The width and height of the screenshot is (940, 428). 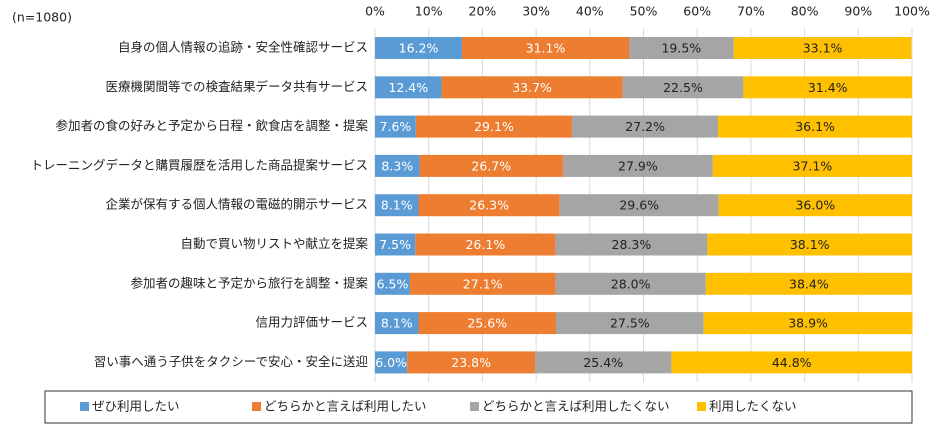 What do you see at coordinates (697, 11) in the screenshot?
I see `x-tick-label: 60%` at bounding box center [697, 11].